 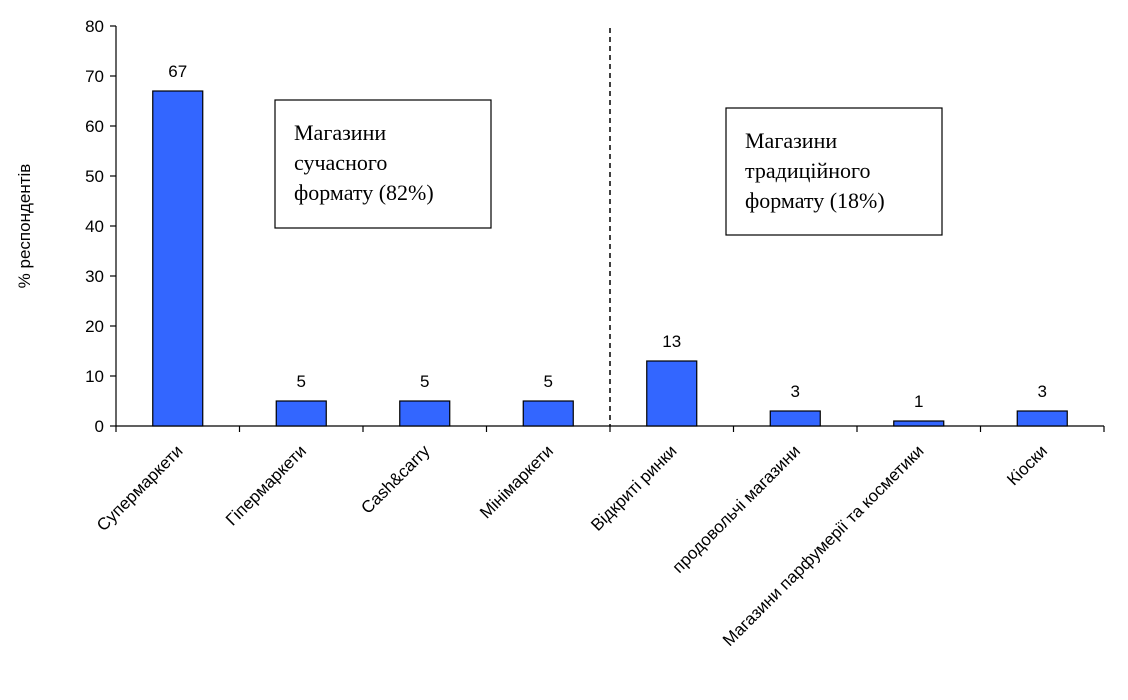 What do you see at coordinates (24, 226) in the screenshot?
I see `y-axis-title: % респондентів` at bounding box center [24, 226].